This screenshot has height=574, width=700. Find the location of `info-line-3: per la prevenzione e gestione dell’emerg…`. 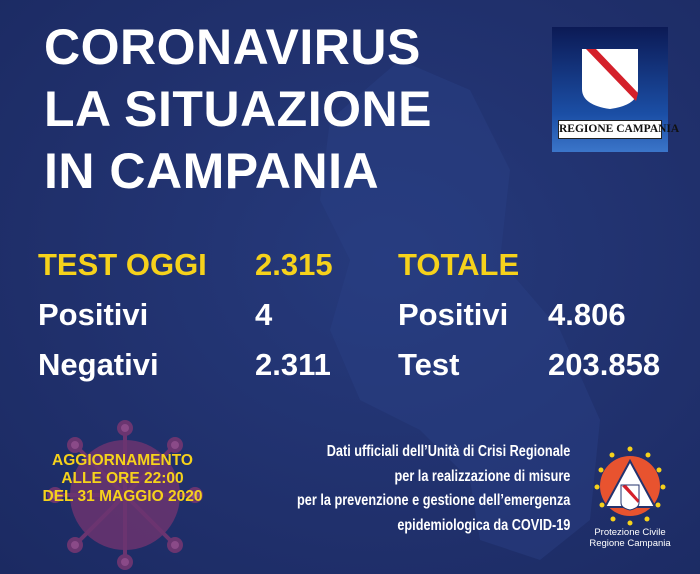

info-line-3: per la prevenzione e gestione dell’emerg… is located at coordinates (433, 500).